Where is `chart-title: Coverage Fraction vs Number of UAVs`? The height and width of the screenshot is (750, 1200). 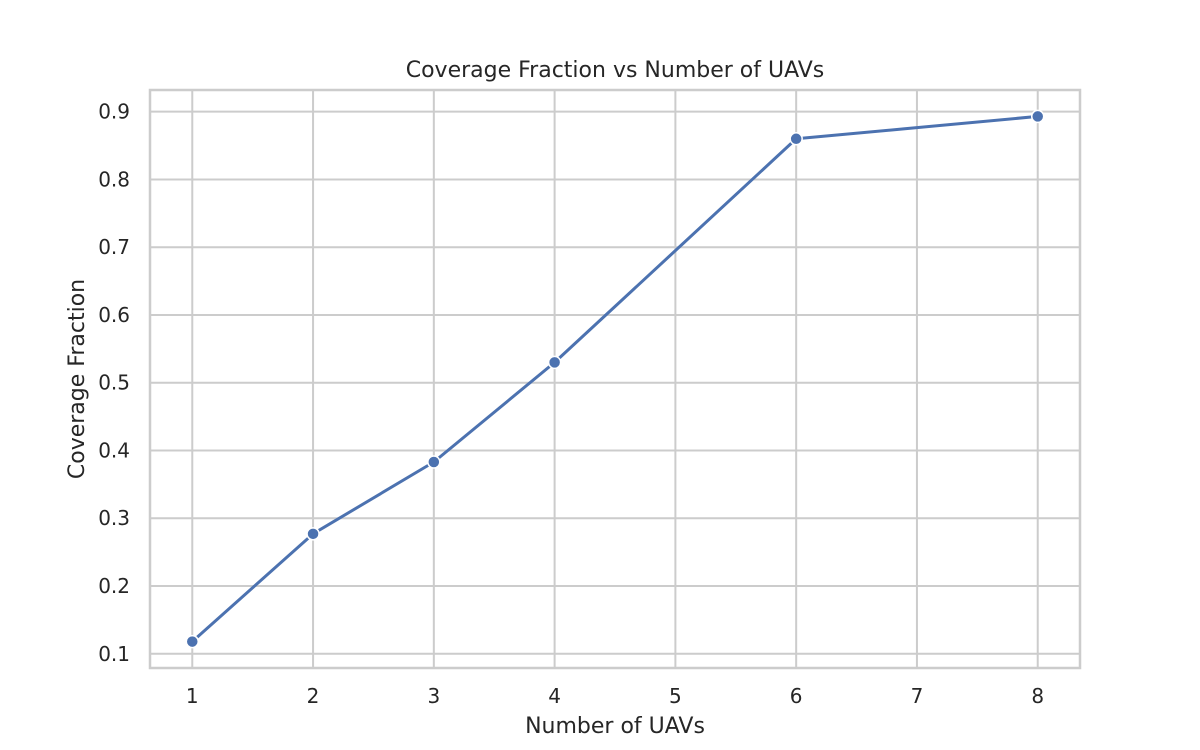 chart-title: Coverage Fraction vs Number of UAVs is located at coordinates (615, 70).